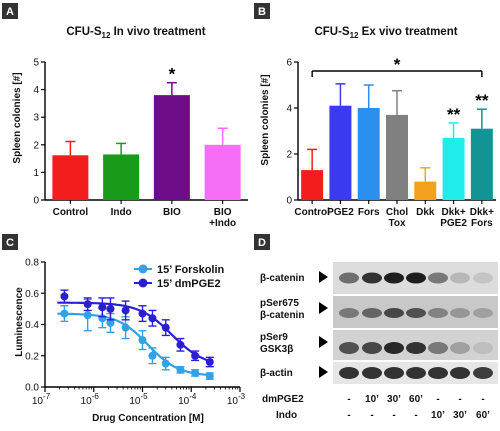 Image resolution: width=500 pixels, height=431 pixels. Describe the element at coordinates (172, 74) in the screenshot. I see `significance-mark: *` at that location.